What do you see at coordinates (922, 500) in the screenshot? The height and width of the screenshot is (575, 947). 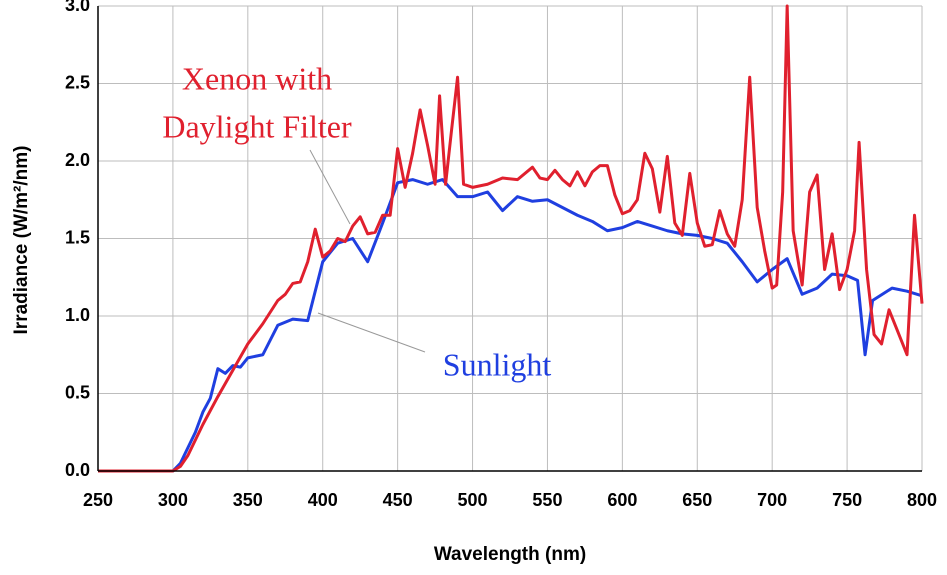 I see `x-tick-label: 800` at bounding box center [922, 500].